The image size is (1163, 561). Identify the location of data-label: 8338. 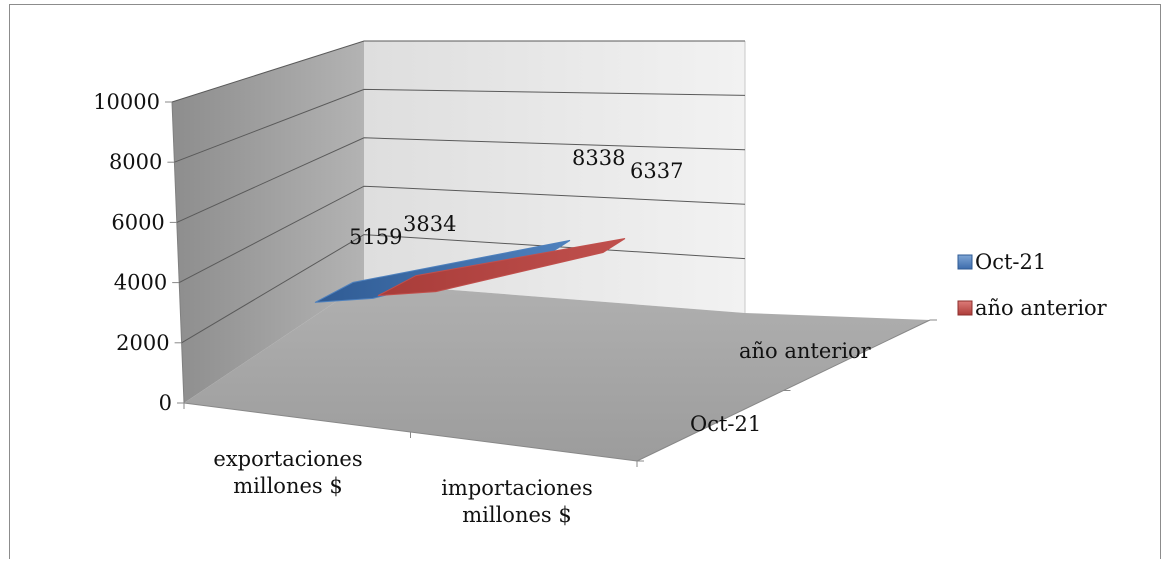
(598, 158).